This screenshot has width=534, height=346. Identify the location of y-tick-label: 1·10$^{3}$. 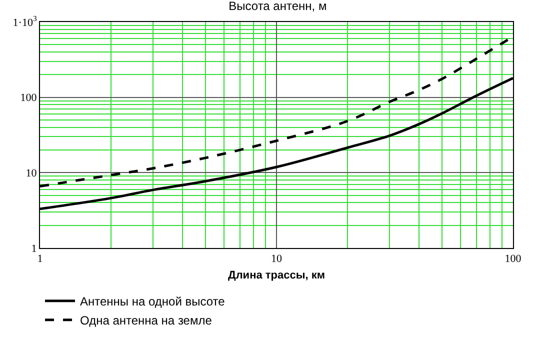
(24, 21).